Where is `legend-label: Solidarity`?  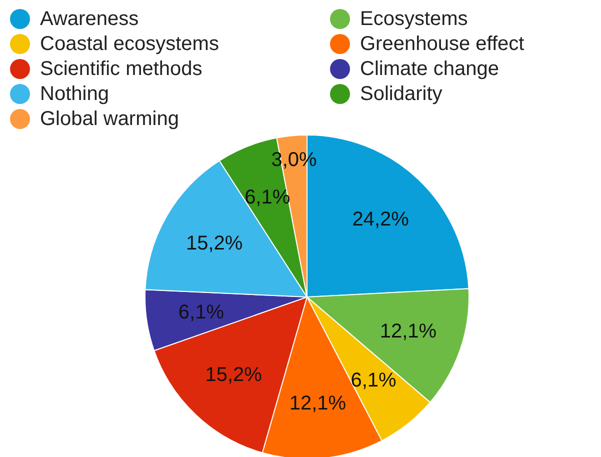 legend-label: Solidarity is located at coordinates (401, 94).